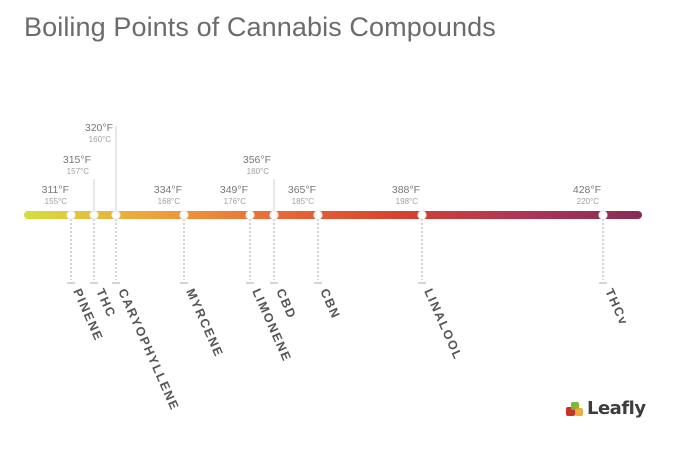 This screenshot has width=685, height=452. Describe the element at coordinates (574, 408) in the screenshot. I see `leafly-logo-icon` at that location.